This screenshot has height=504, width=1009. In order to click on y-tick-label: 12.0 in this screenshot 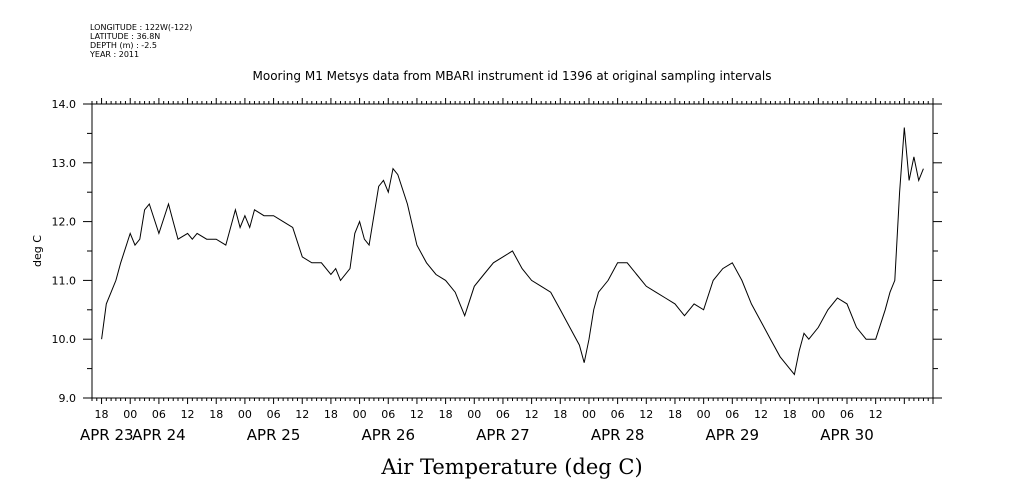, I will do `click(64, 222)`.